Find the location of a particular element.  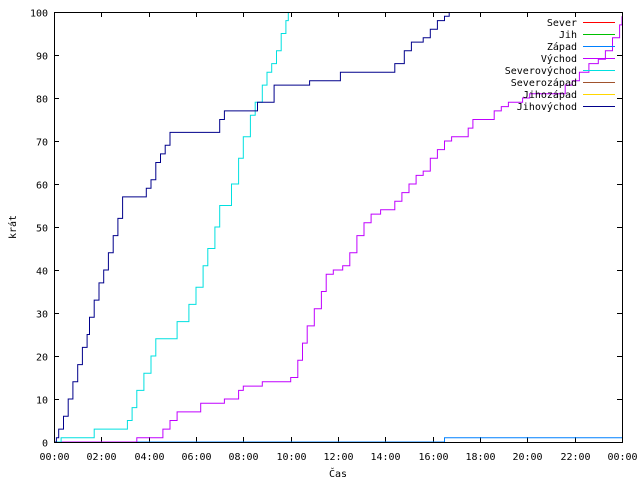

x-tick-label: 02:00 is located at coordinates (101, 457).